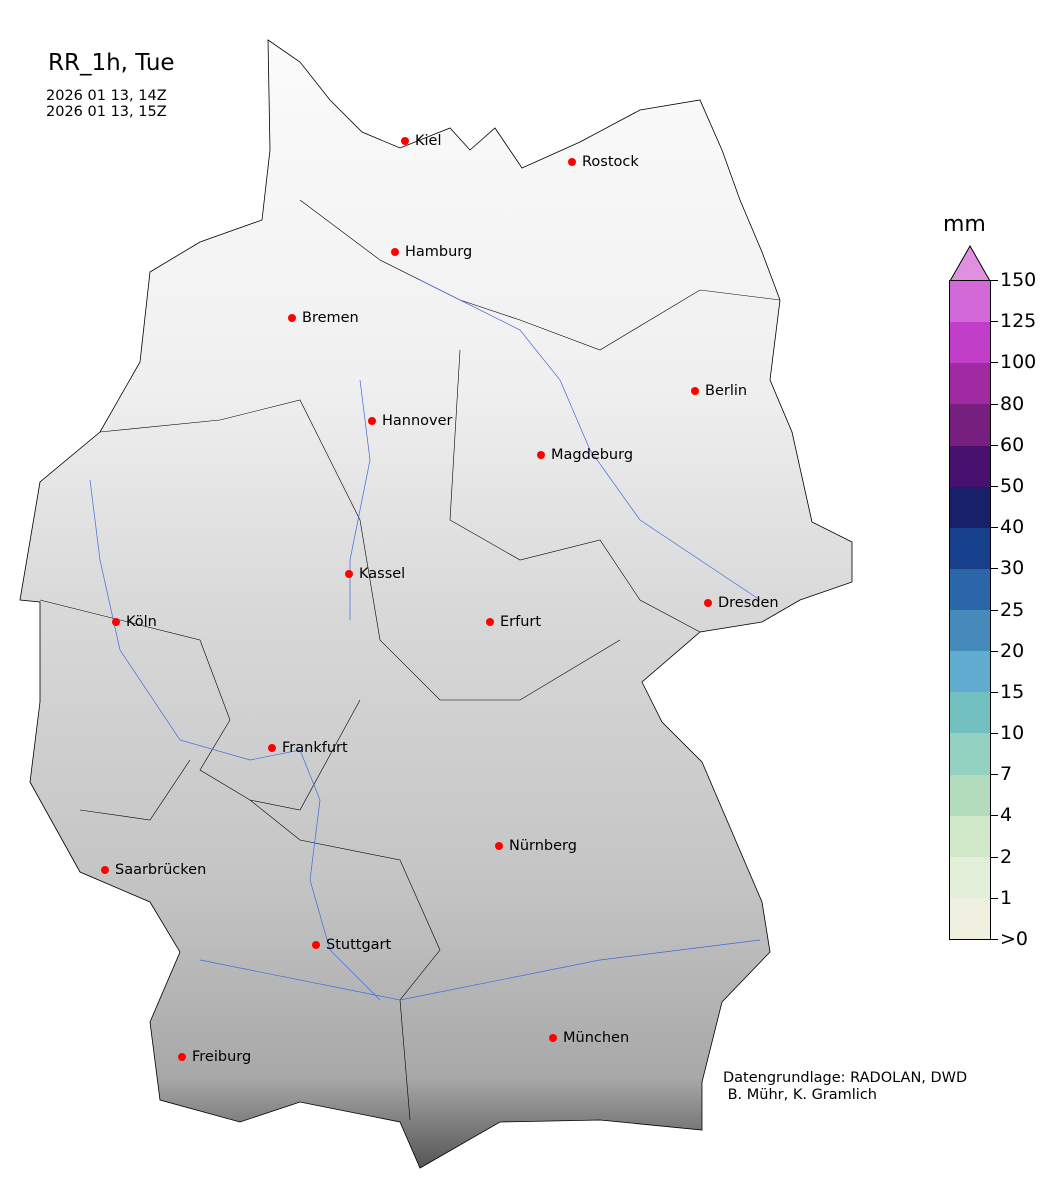 The width and height of the screenshot is (1053, 1185). I want to click on city-label: Bremen, so click(323, 318).